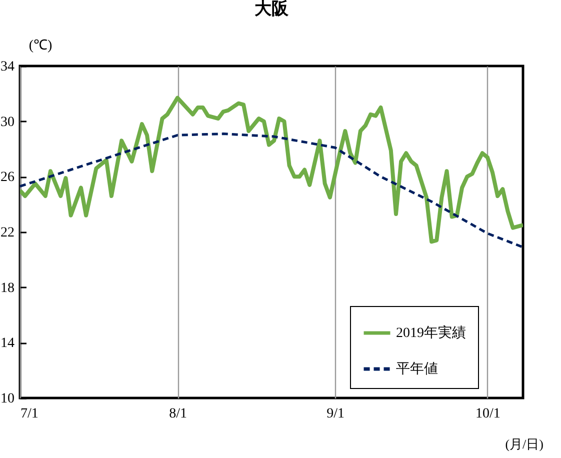  What do you see at coordinates (417, 369) in the screenshot?
I see `legend-label: 平年値` at bounding box center [417, 369].